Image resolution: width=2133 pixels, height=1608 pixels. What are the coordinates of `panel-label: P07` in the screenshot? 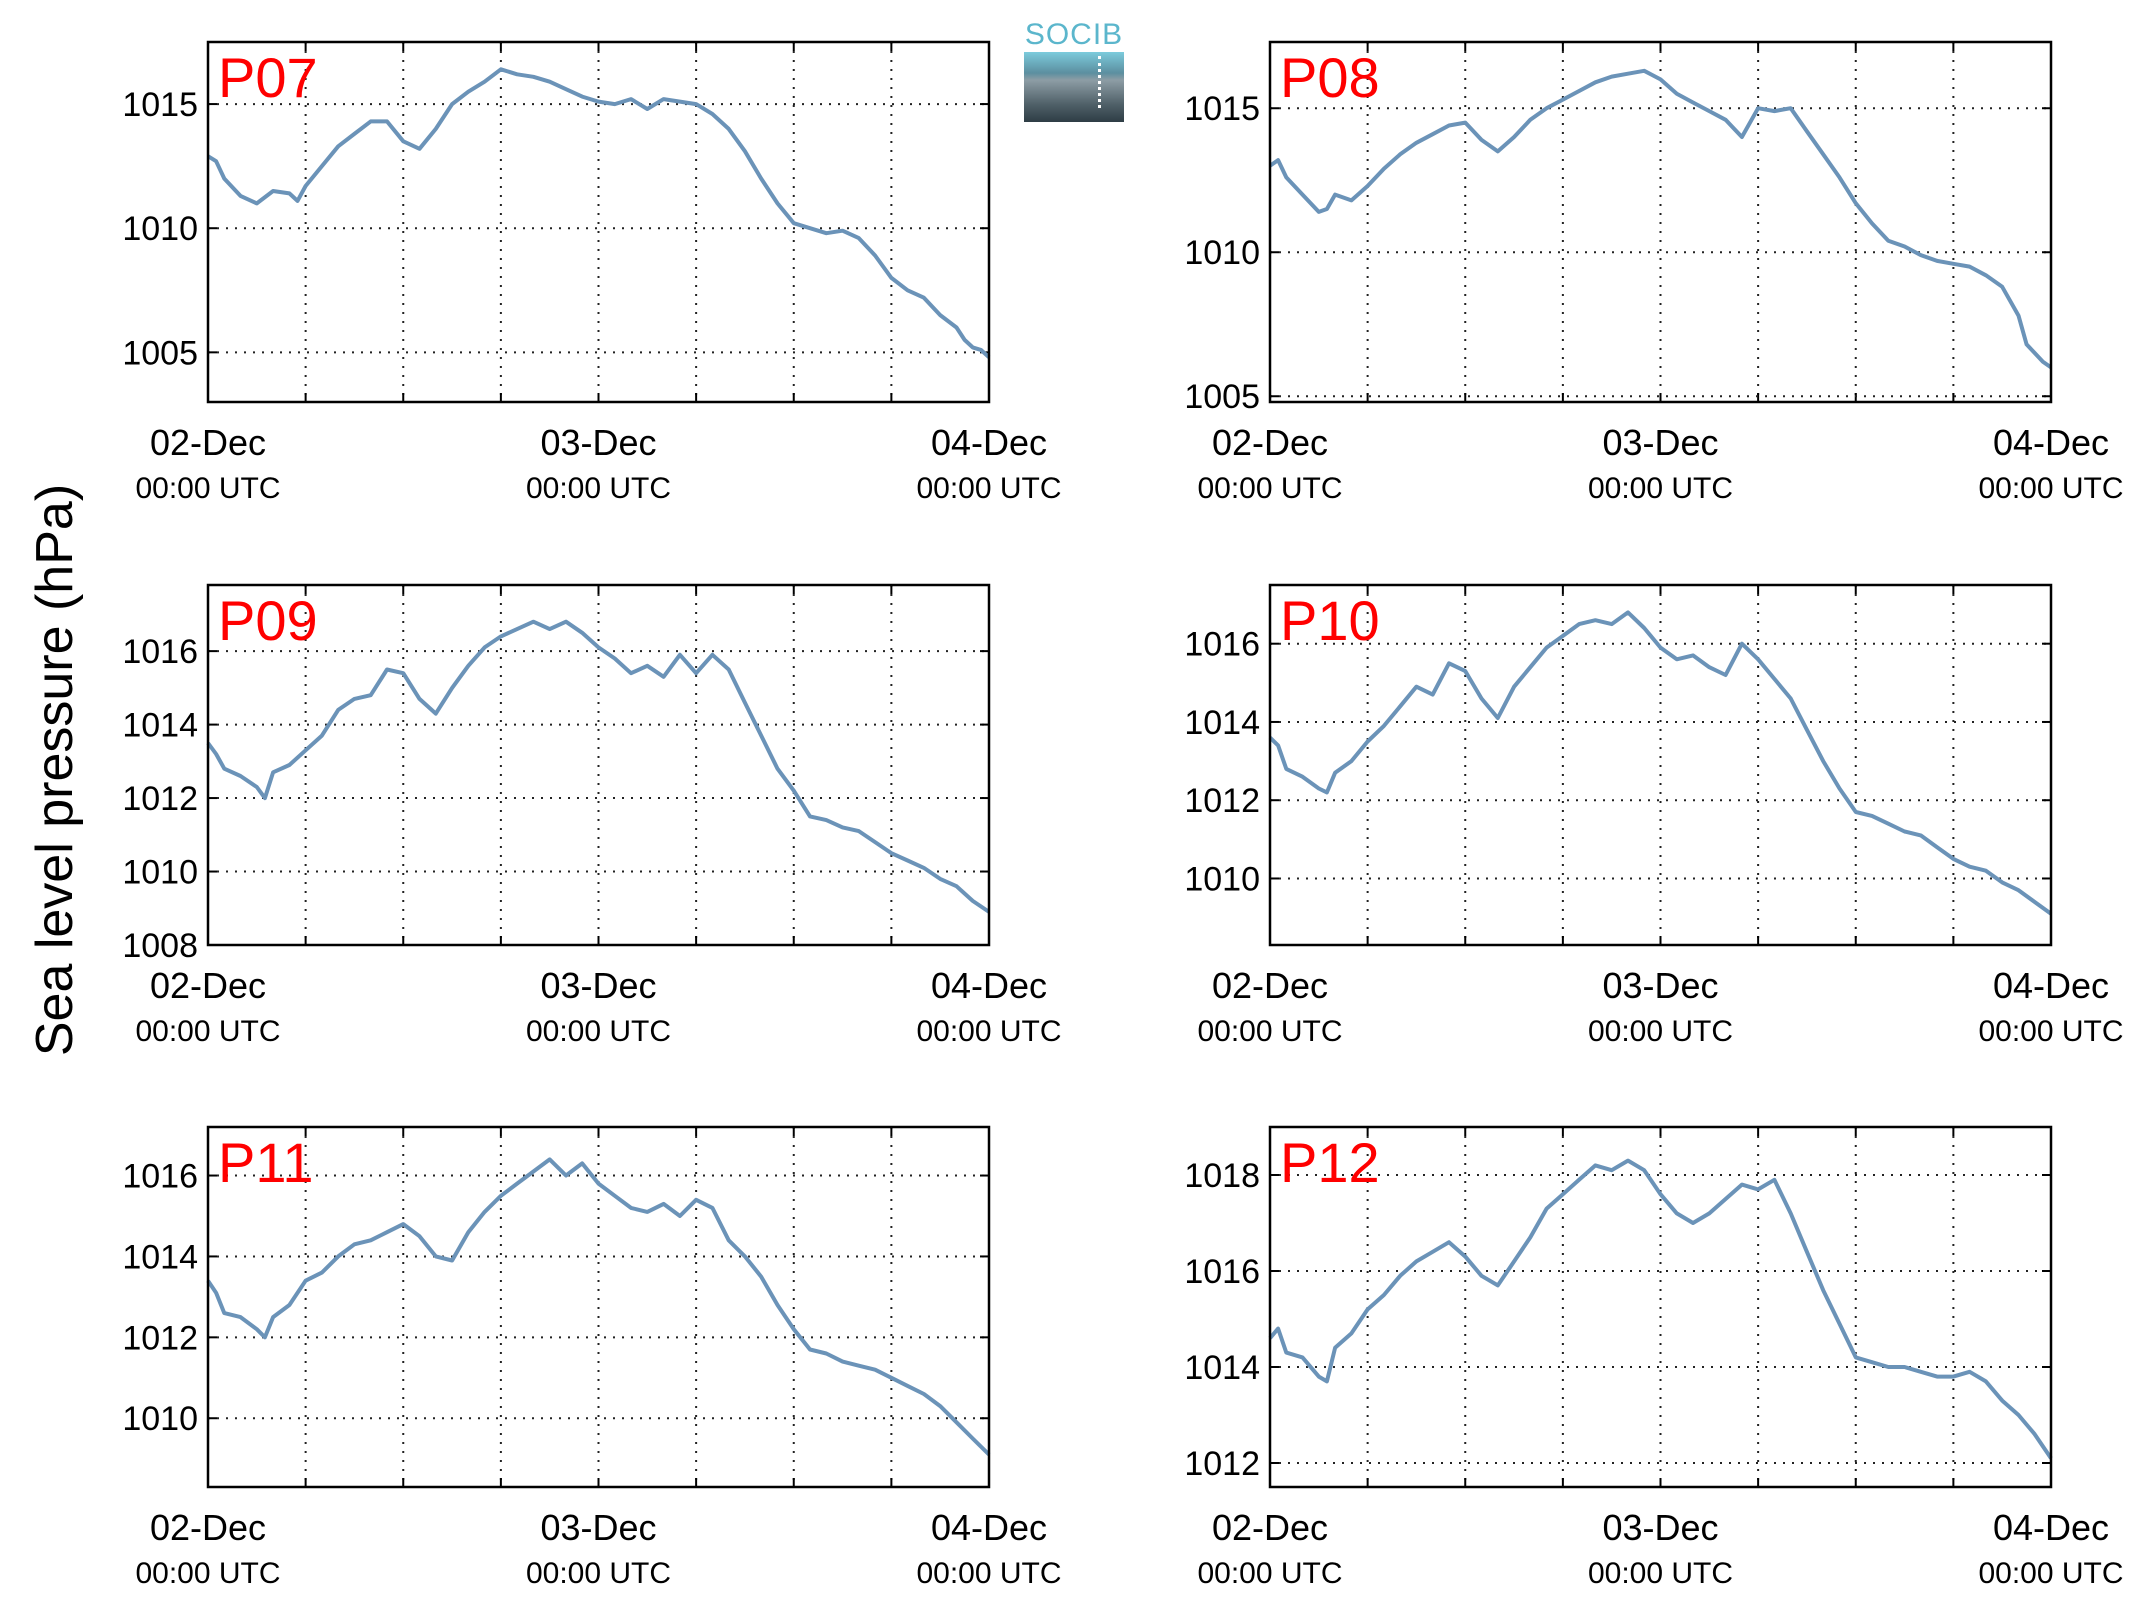 It's located at (268, 77).